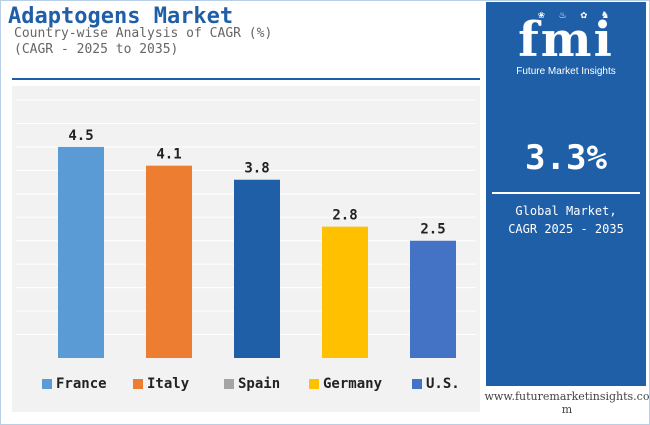  What do you see at coordinates (344, 216) in the screenshot?
I see `bar-value-label: 2.8` at bounding box center [344, 216].